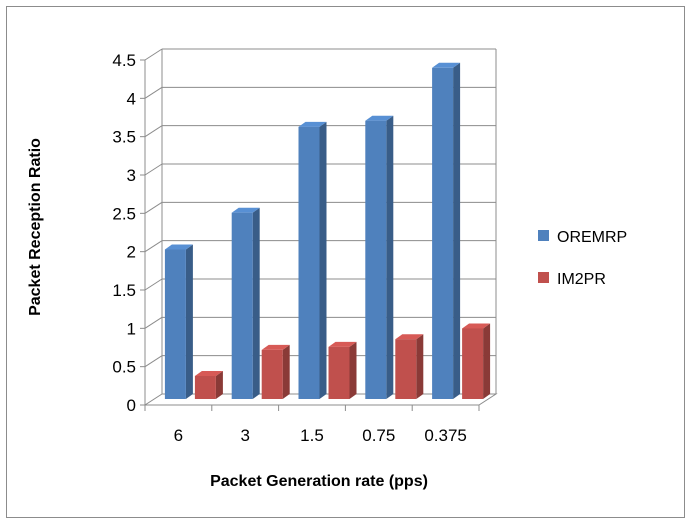 Image resolution: width=693 pixels, height=527 pixels. Describe the element at coordinates (131, 405) in the screenshot. I see `y-tick-label: 0` at that location.